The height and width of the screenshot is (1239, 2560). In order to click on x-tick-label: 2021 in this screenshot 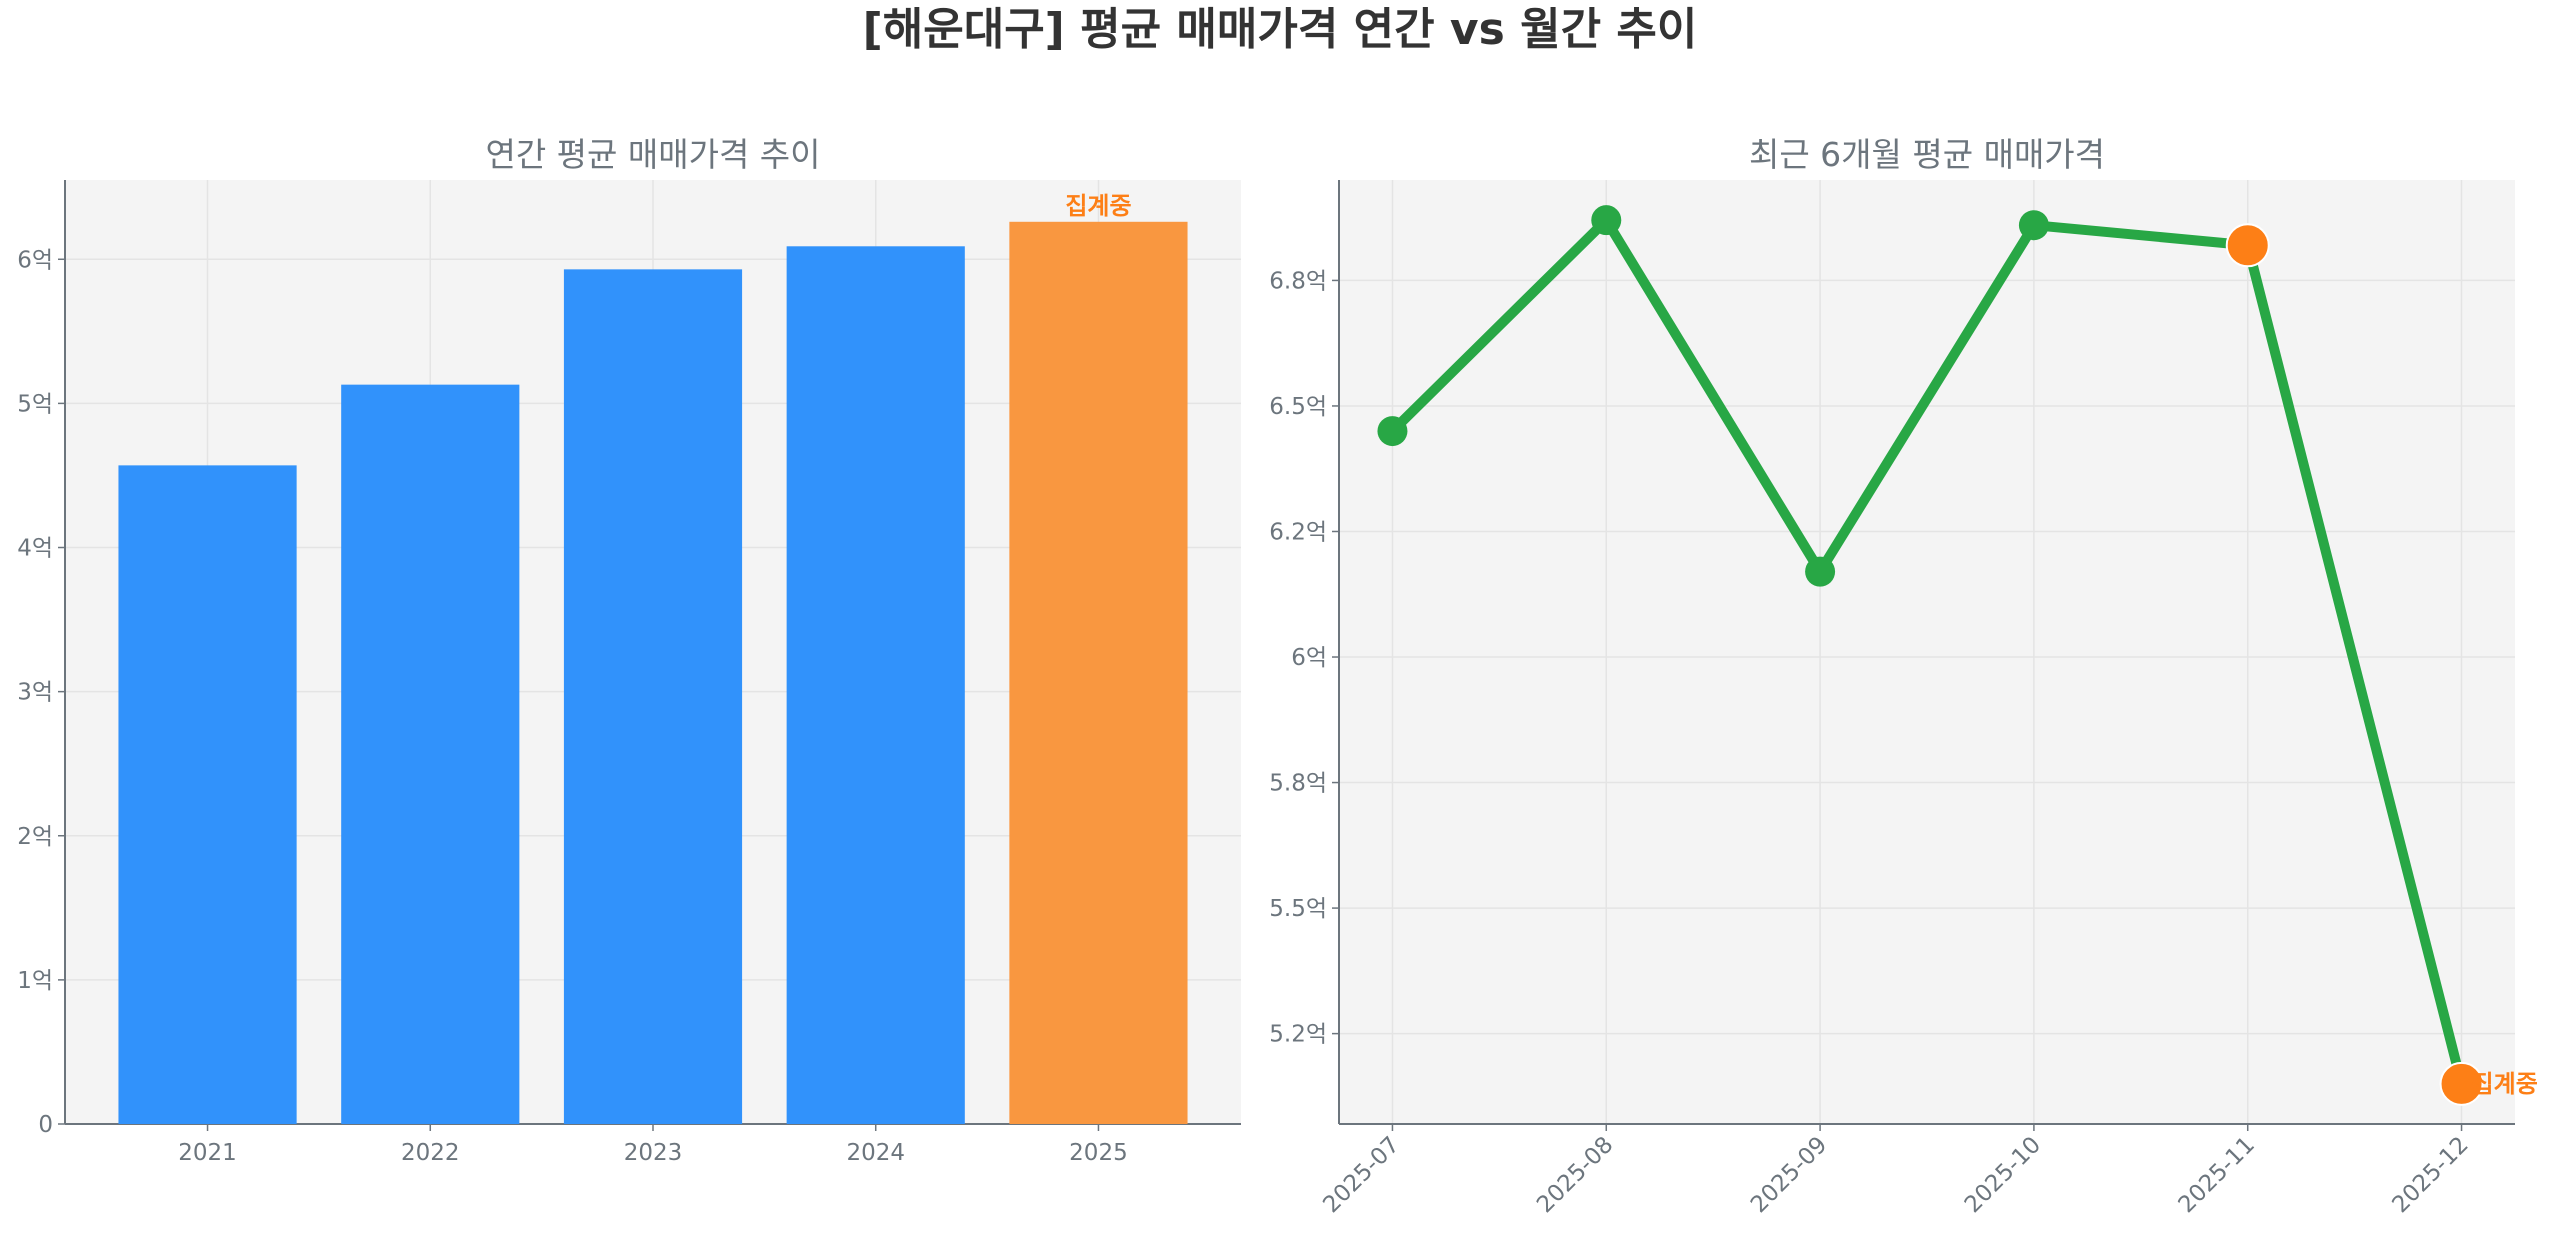, I will do `click(207, 1153)`.